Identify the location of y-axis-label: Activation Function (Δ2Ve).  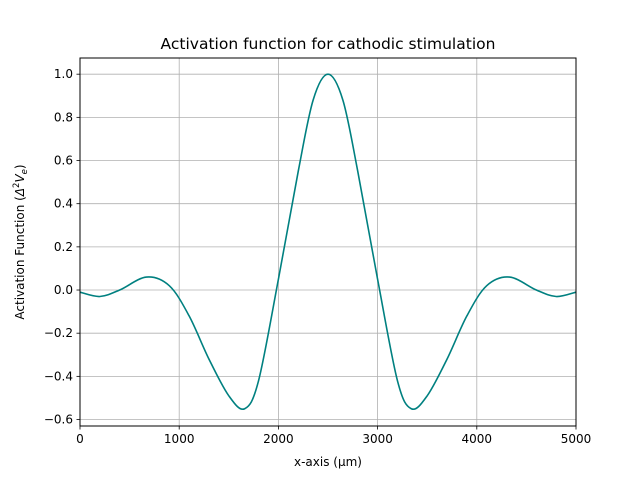
(21, 241).